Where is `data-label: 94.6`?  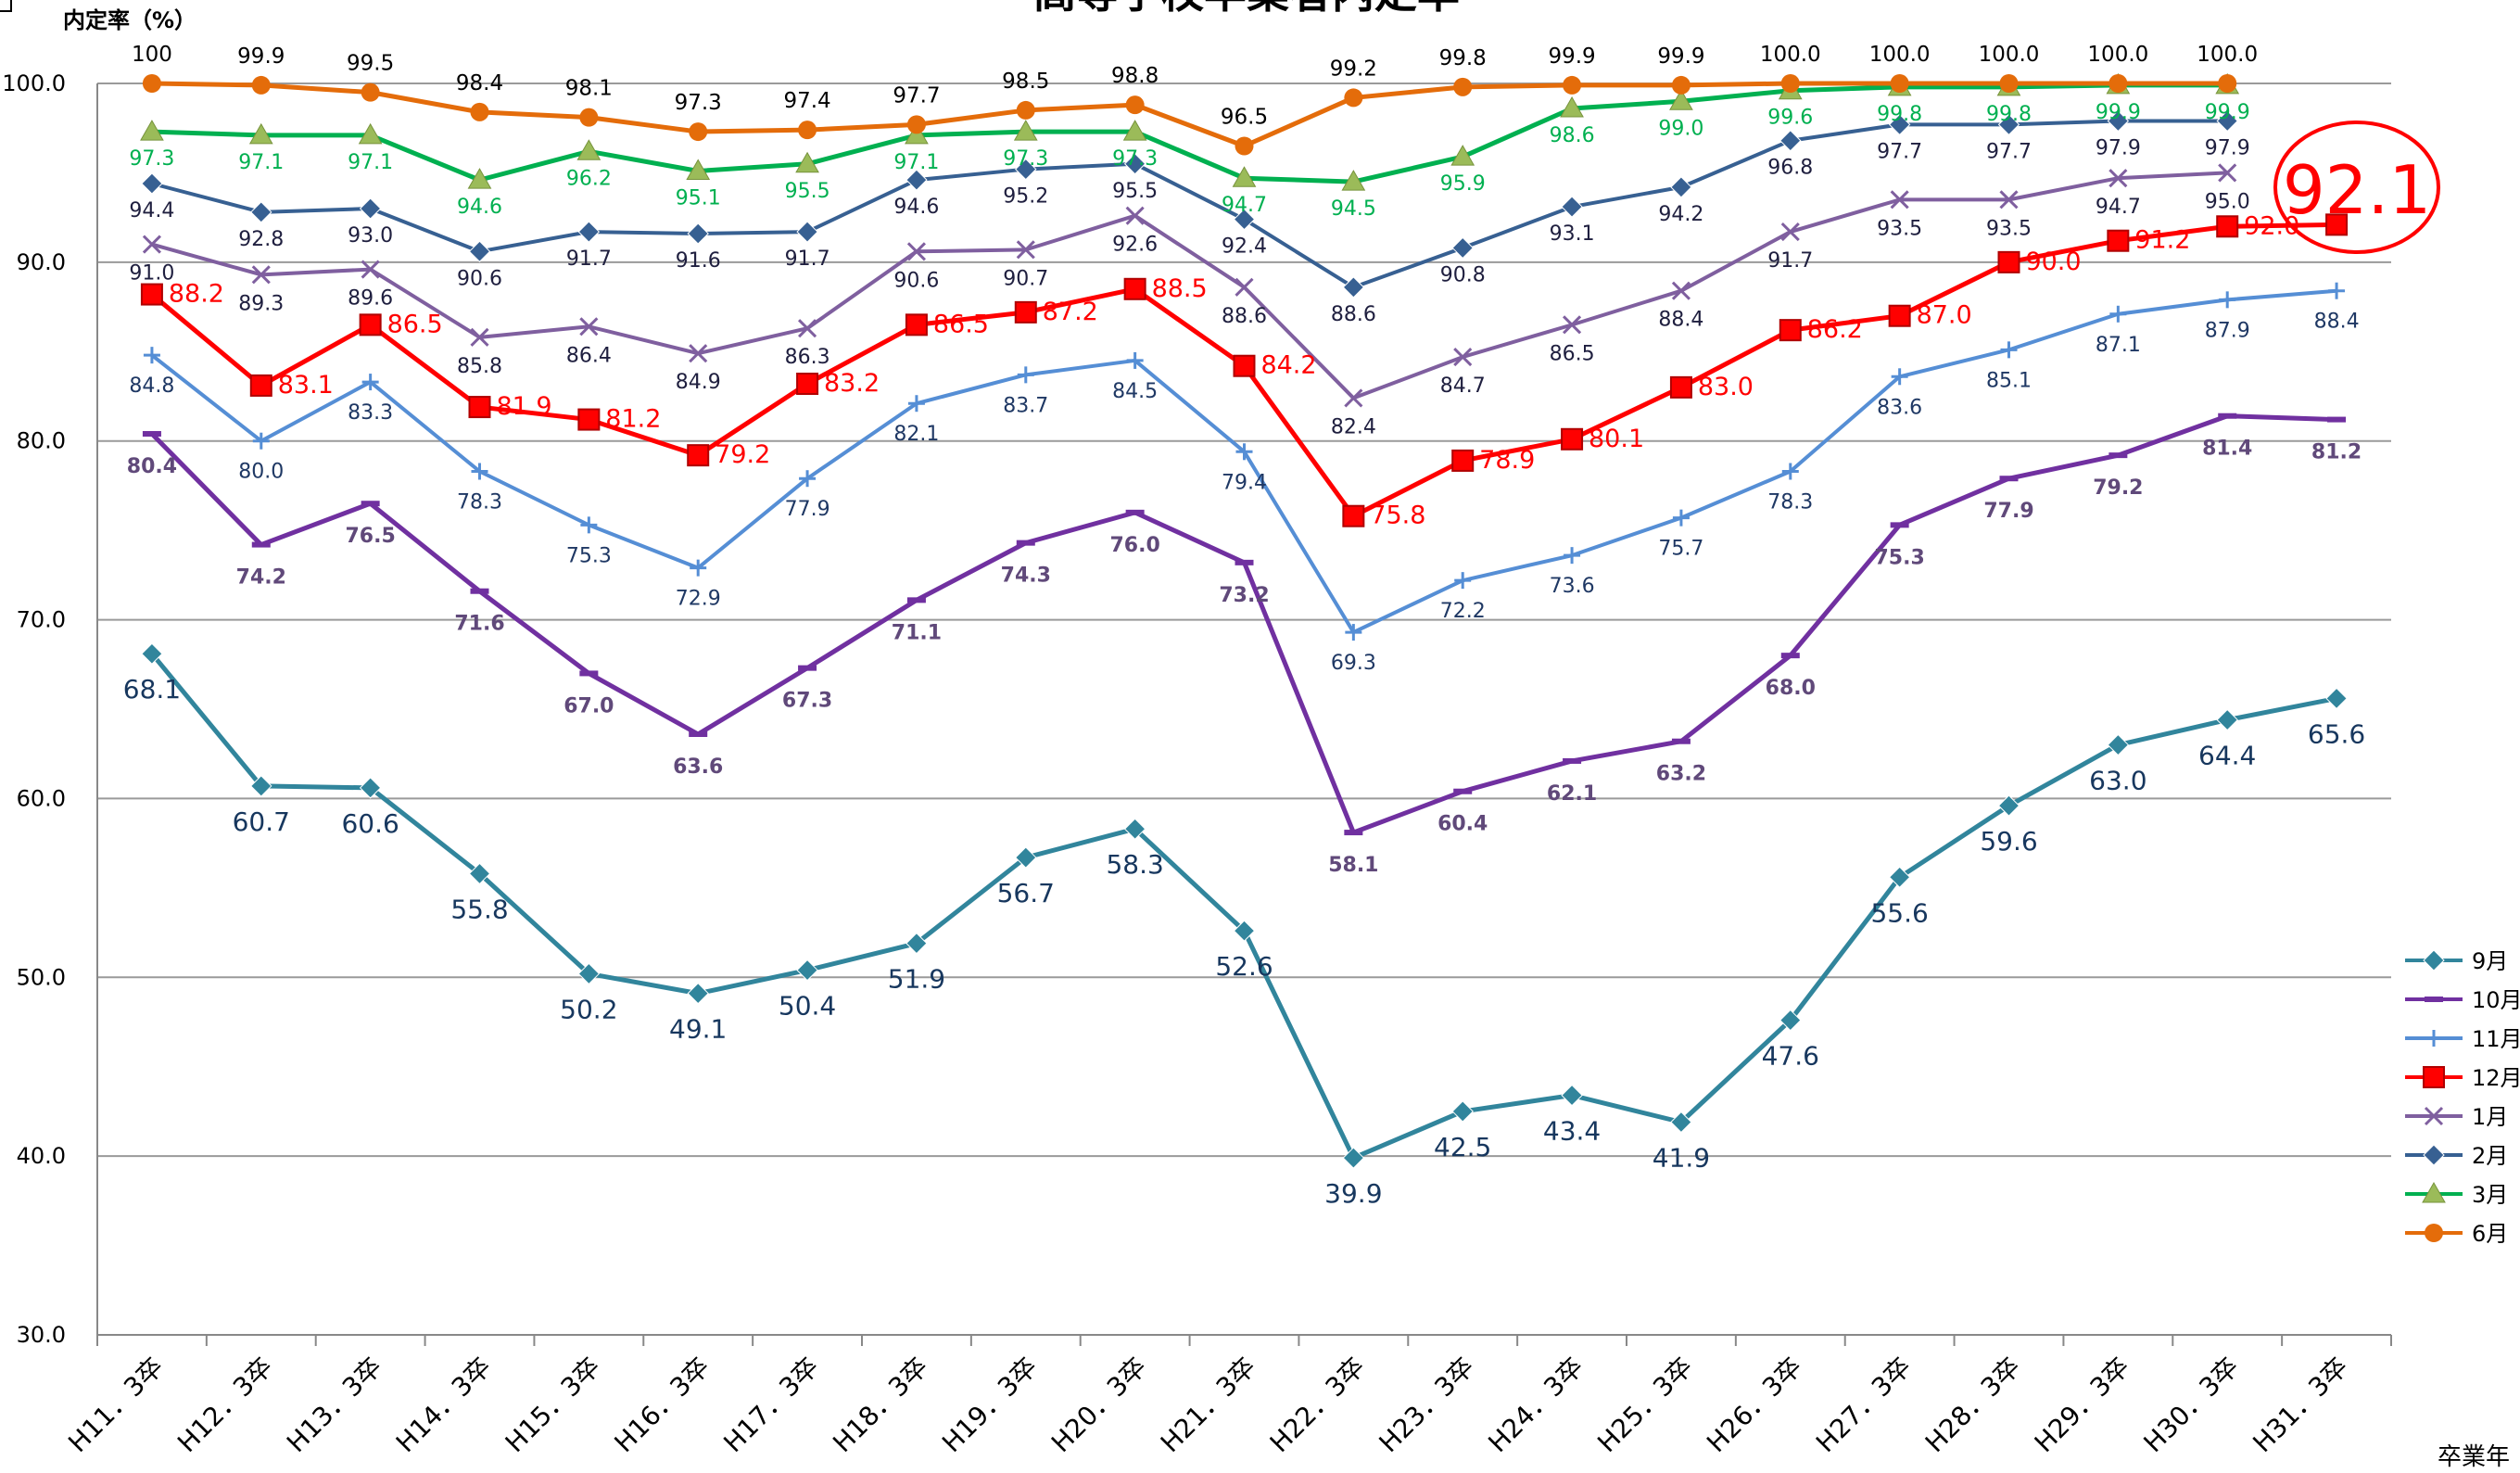
data-label: 94.6 is located at coordinates (479, 207).